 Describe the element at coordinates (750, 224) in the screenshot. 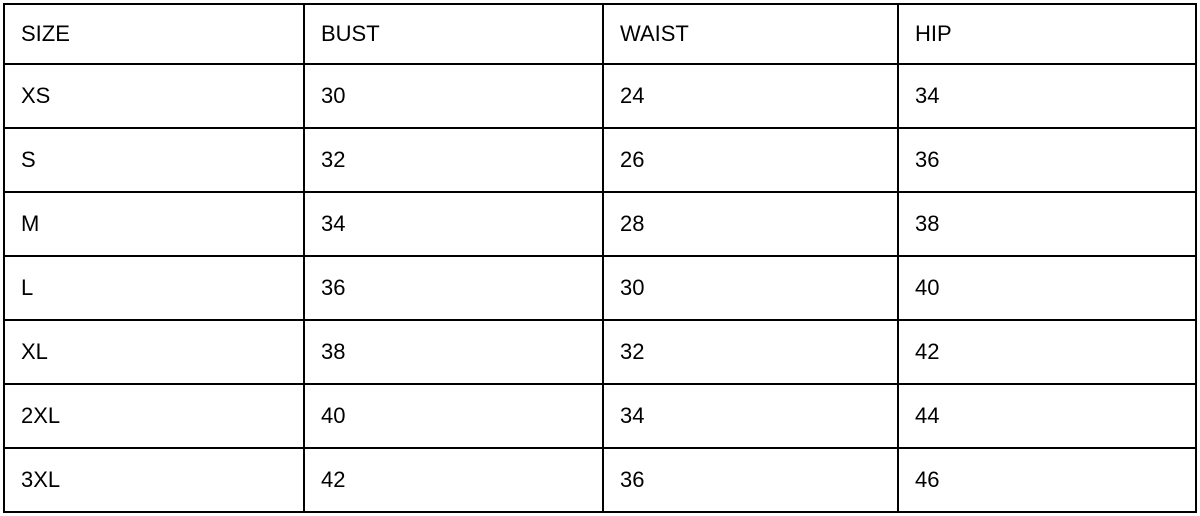

I see `waist-cell: 28` at that location.